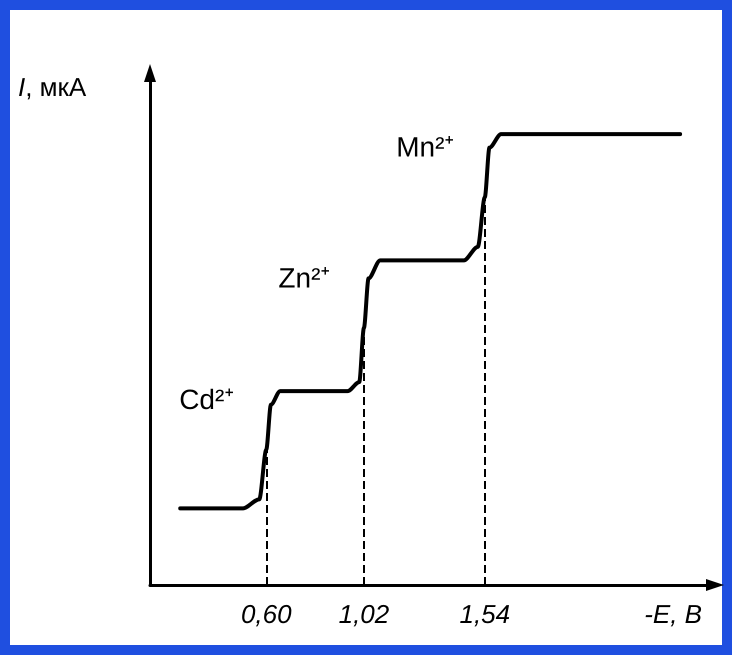  What do you see at coordinates (304, 278) in the screenshot?
I see `annotation: Zn²⁺` at bounding box center [304, 278].